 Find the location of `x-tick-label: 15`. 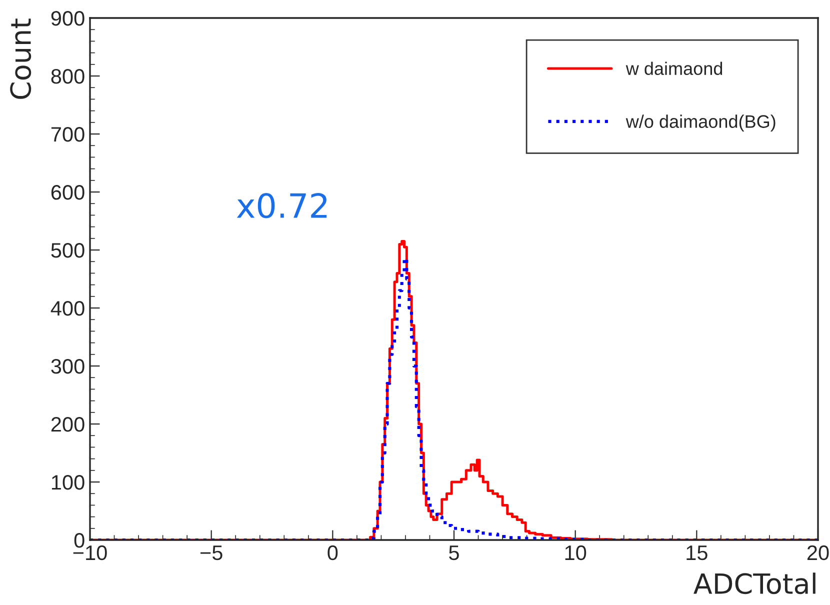

x-tick-label: 15 is located at coordinates (697, 553).